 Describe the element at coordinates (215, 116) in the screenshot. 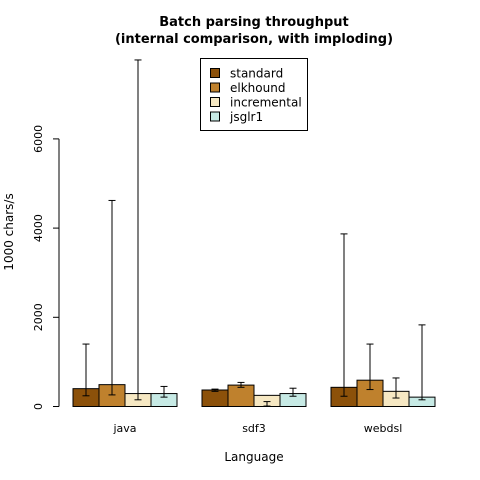

I see `legend-swatch-jsglr1` at that location.